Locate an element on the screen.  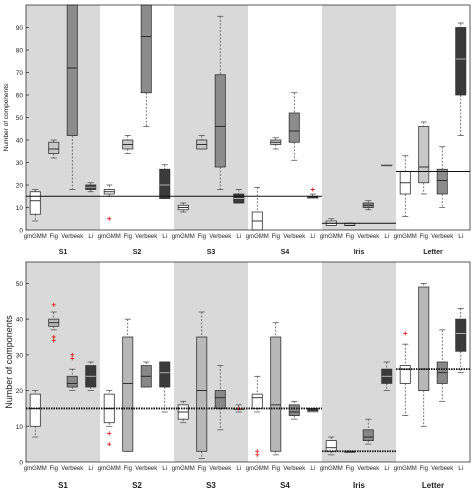
group-label: Letter is located at coordinates (433, 484).